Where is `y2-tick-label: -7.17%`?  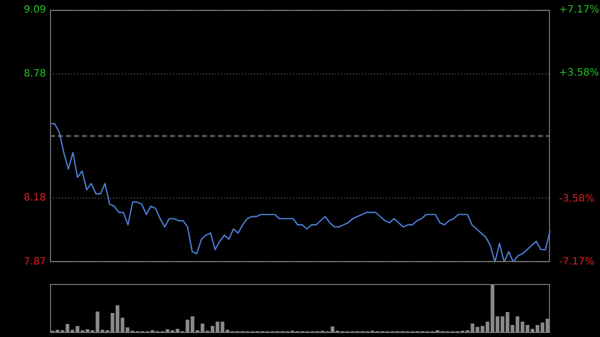 y2-tick-label: -7.17% is located at coordinates (576, 262).